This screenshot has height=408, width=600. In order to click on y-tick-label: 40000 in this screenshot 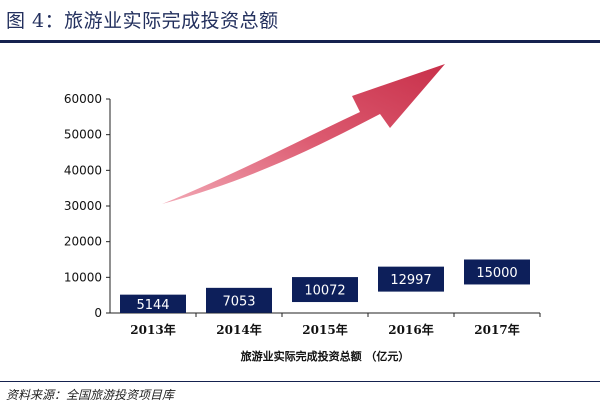, I will do `click(83, 170)`.